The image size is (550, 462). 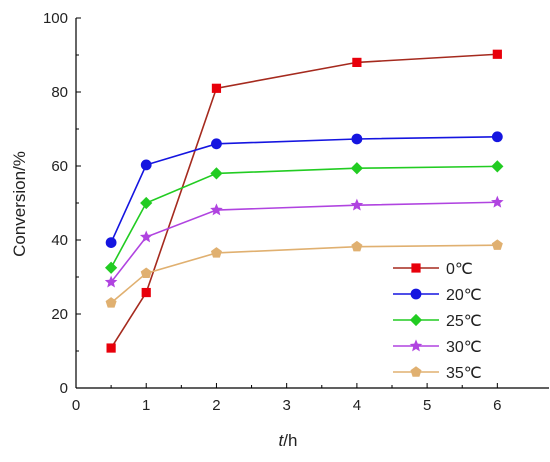 What do you see at coordinates (146, 405) in the screenshot?
I see `x-tick-label: 1` at bounding box center [146, 405].